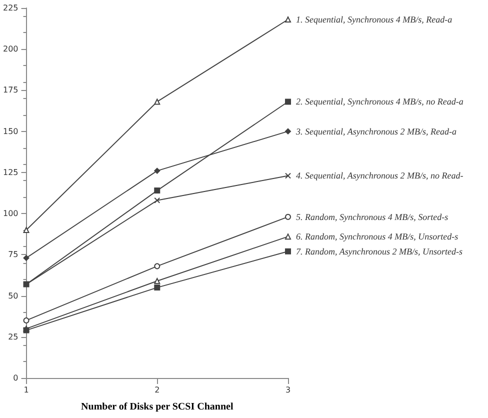 The width and height of the screenshot is (488, 418). I want to click on y-tick-label: 175, so click(10, 90).